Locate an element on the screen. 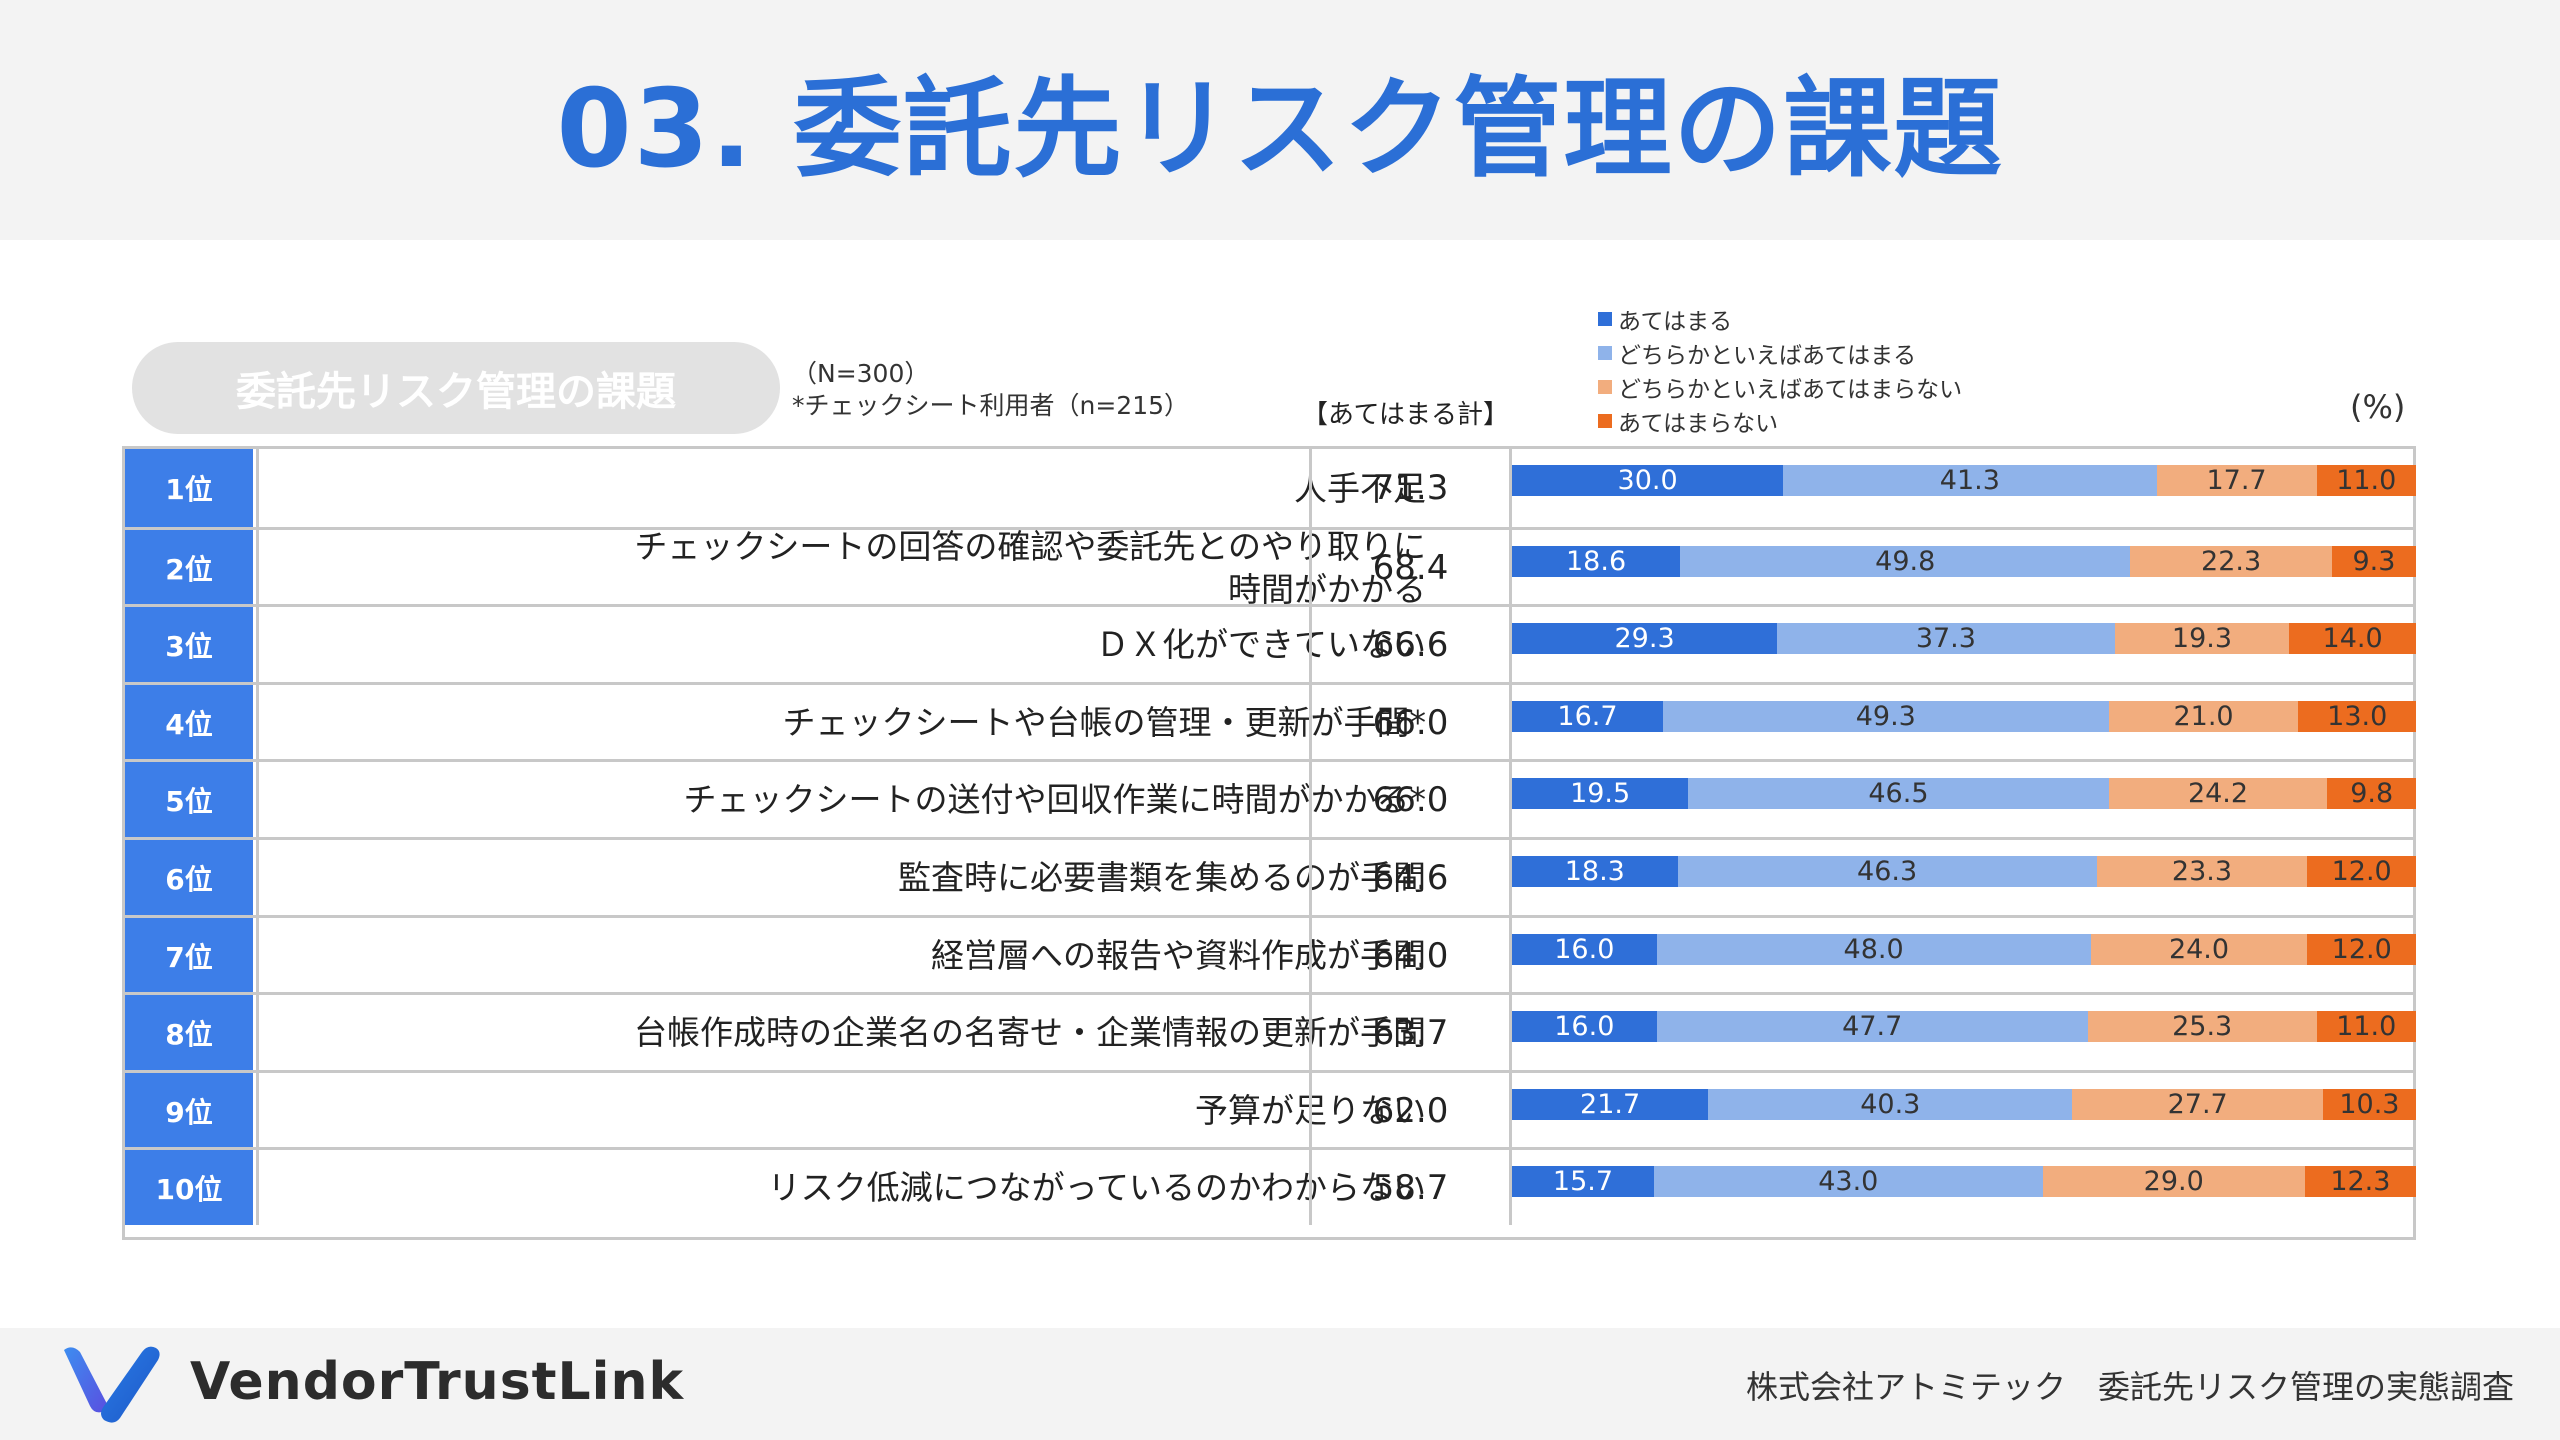 The height and width of the screenshot is (1440, 2560). bar-segment-somewhat-not: 19.3 is located at coordinates (2202, 638).